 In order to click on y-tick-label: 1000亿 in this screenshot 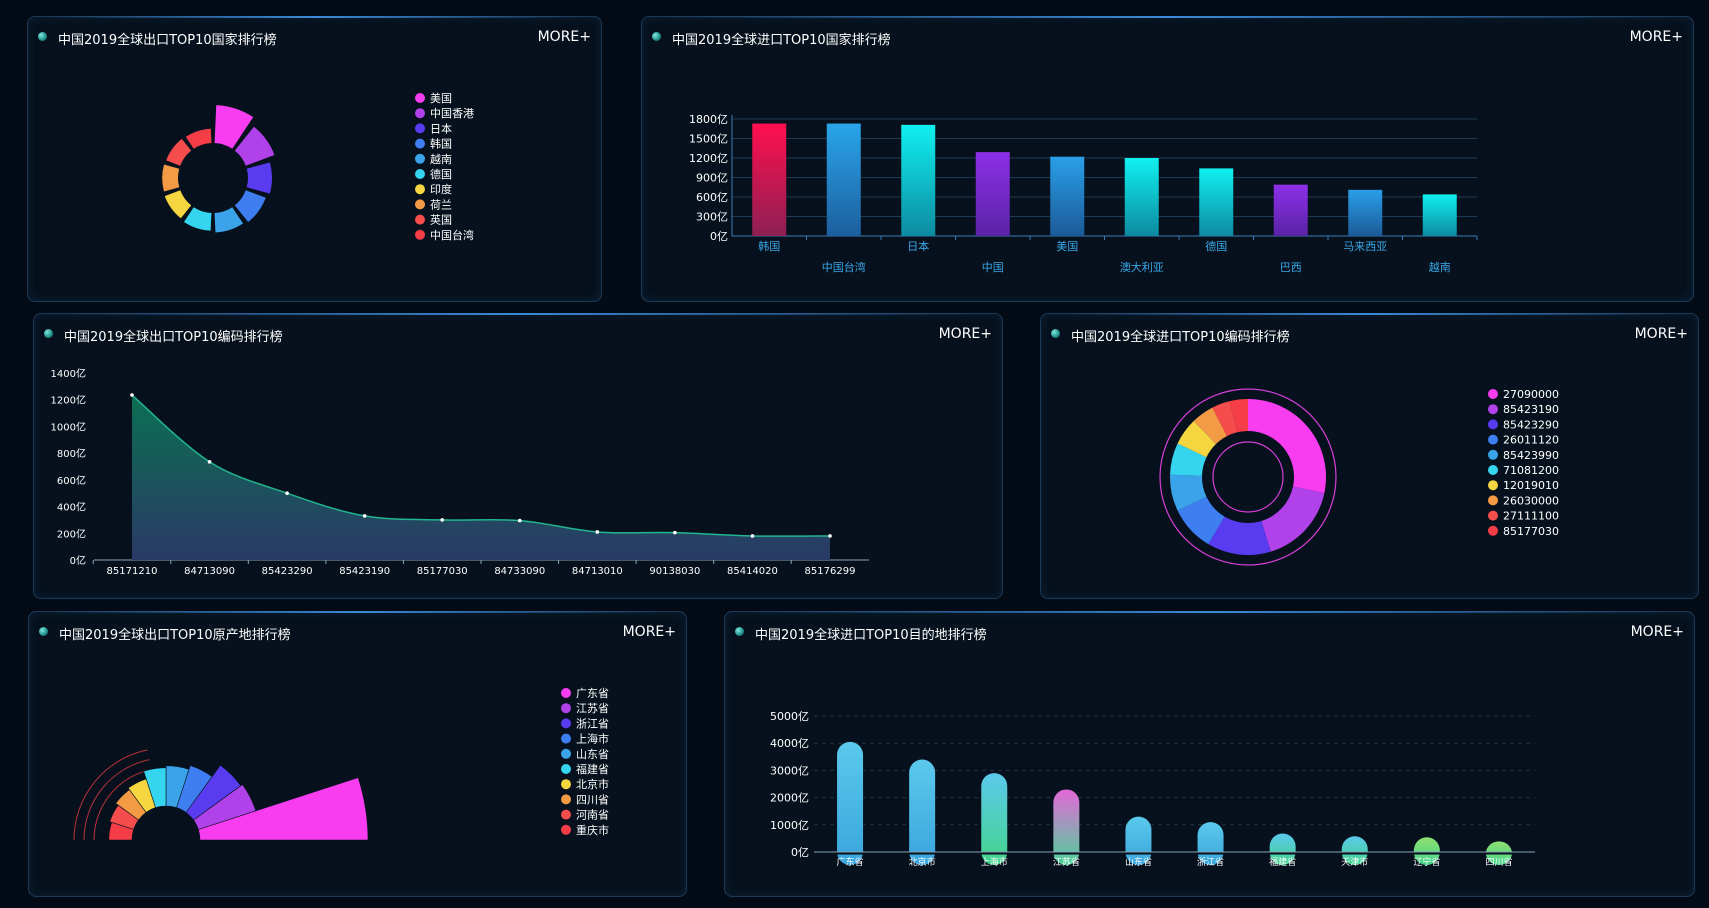, I will do `click(68, 426)`.